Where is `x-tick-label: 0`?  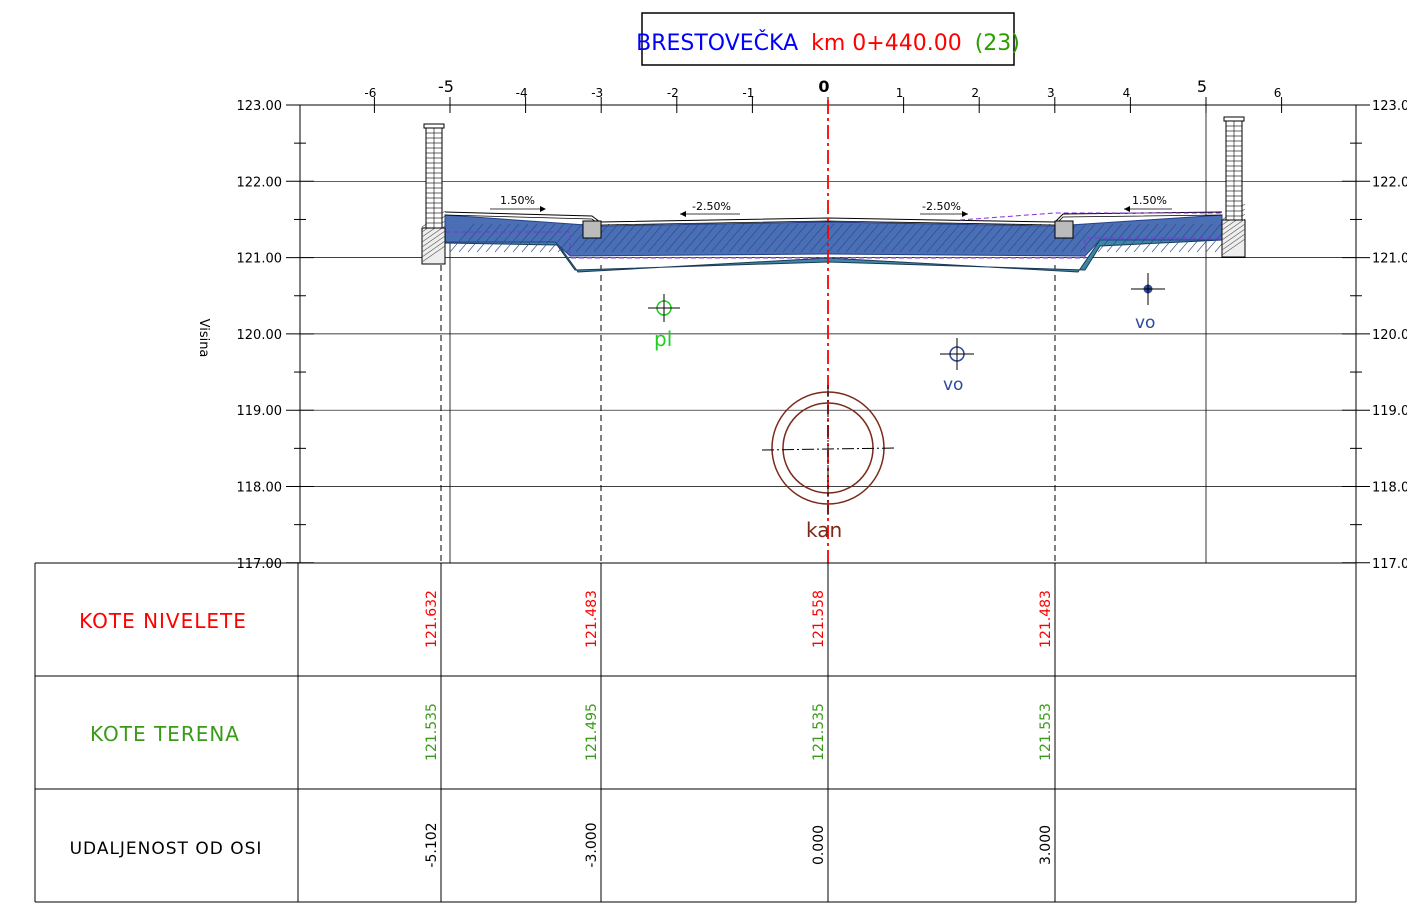
x-tick-label: 0 is located at coordinates (823, 86).